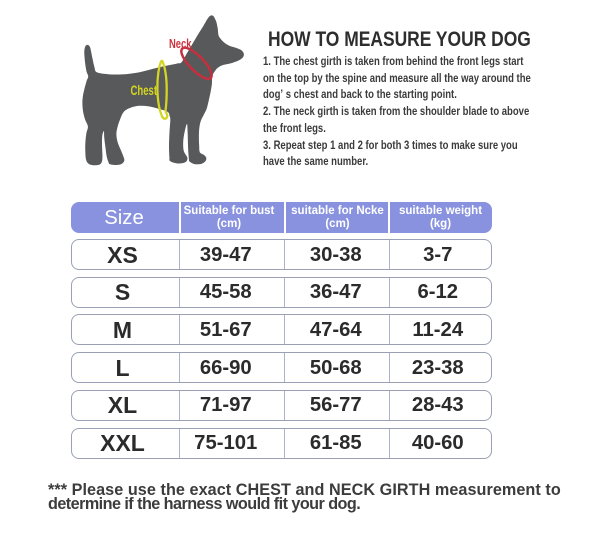  I want to click on svg-text: Chest, so click(144, 90).